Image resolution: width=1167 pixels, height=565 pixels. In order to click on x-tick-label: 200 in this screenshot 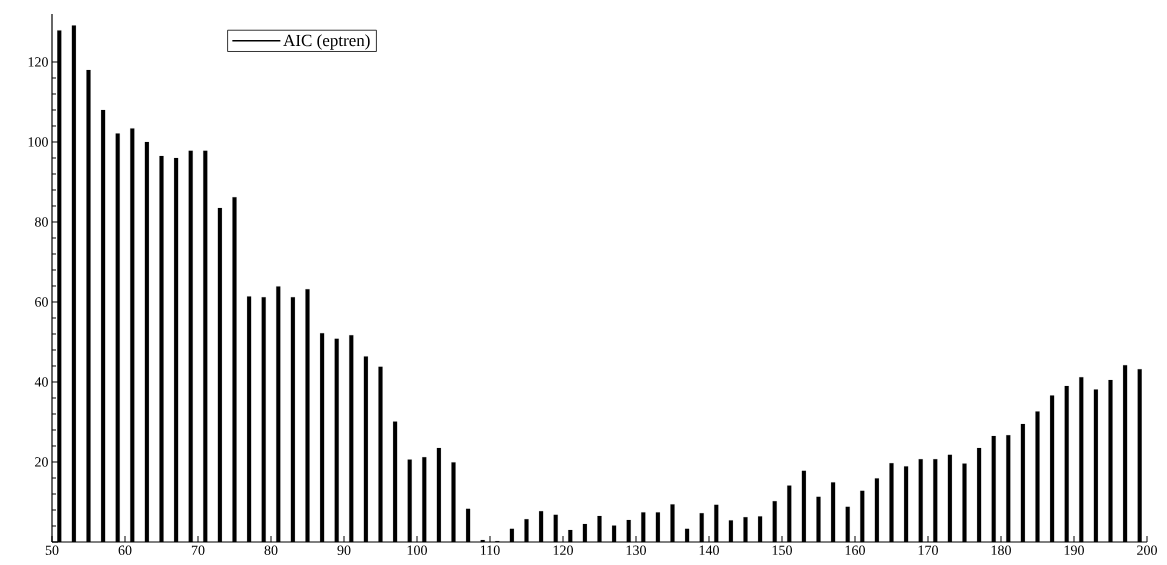, I will do `click(1147, 550)`.